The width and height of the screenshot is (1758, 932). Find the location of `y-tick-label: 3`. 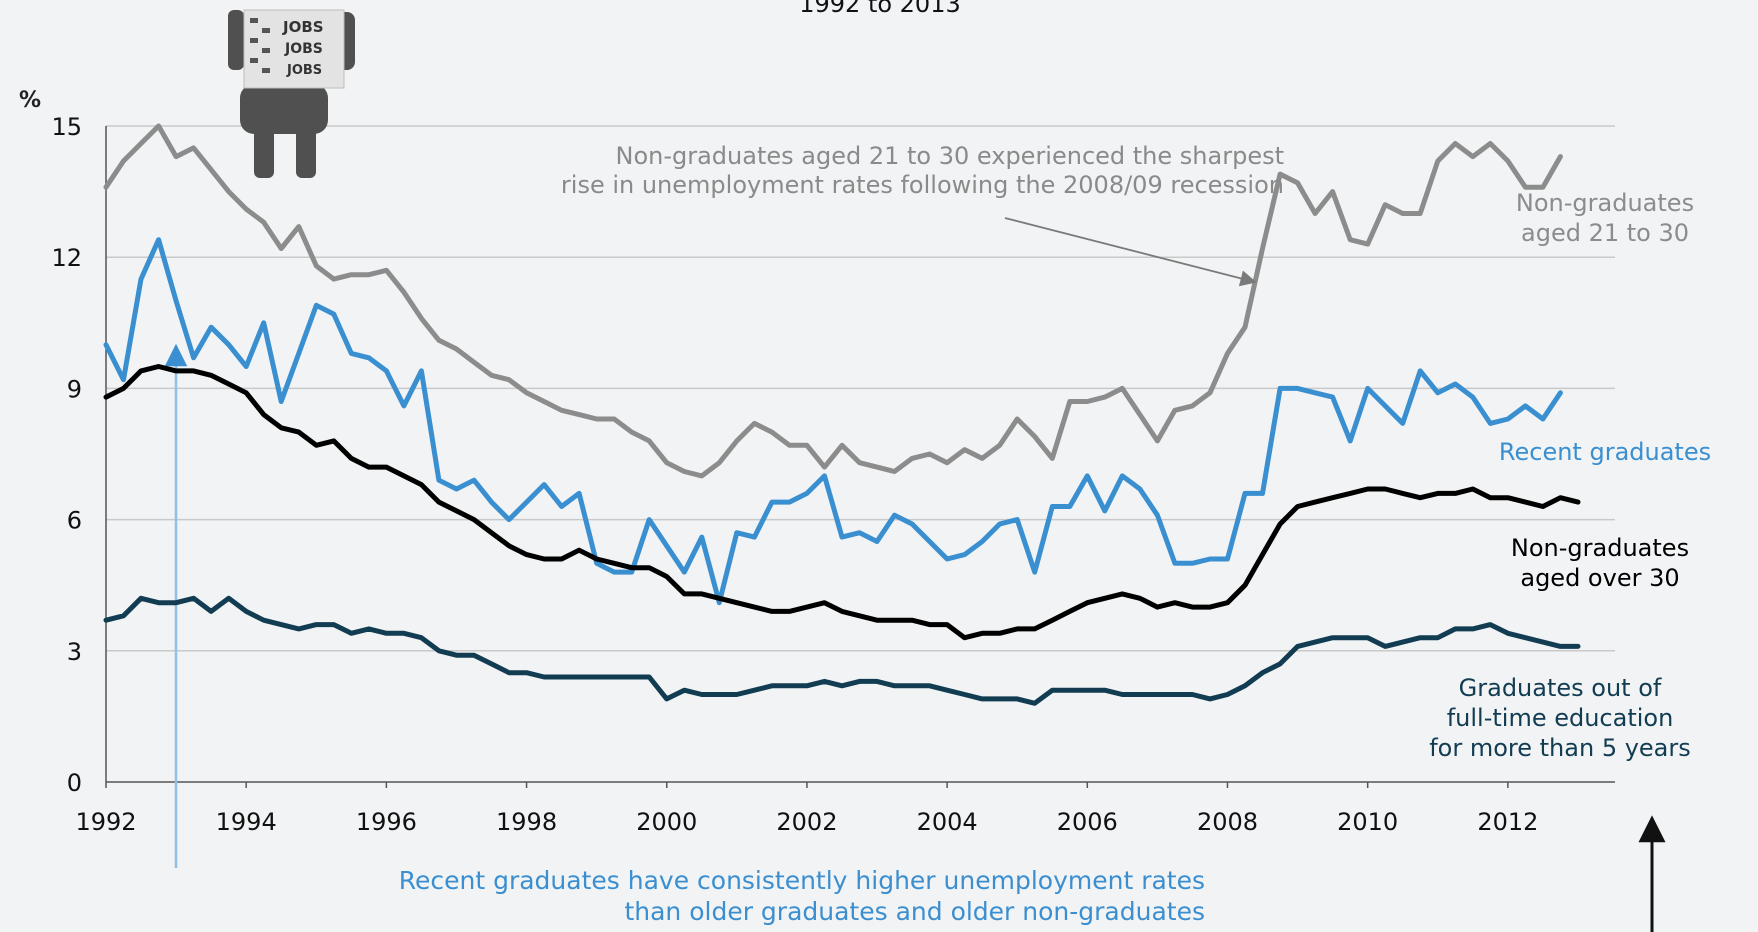

y-tick-label: 3 is located at coordinates (74, 652).